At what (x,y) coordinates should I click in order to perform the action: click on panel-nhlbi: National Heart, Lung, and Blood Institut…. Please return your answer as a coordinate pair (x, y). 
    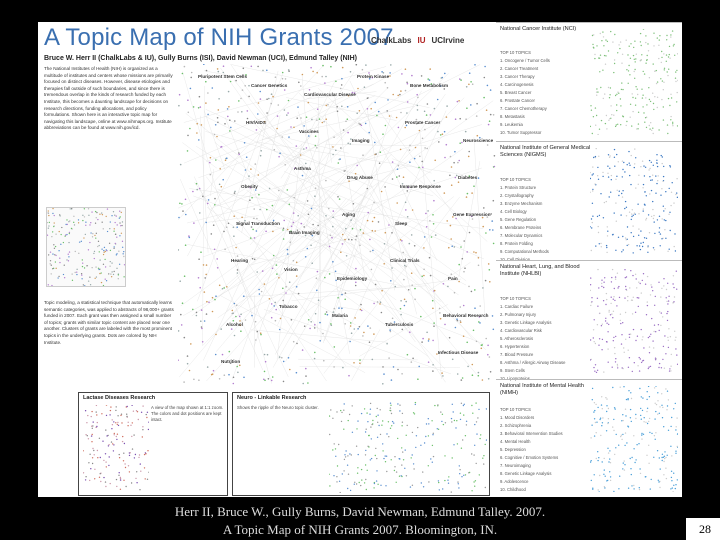
    Looking at the image, I should click on (589, 320).